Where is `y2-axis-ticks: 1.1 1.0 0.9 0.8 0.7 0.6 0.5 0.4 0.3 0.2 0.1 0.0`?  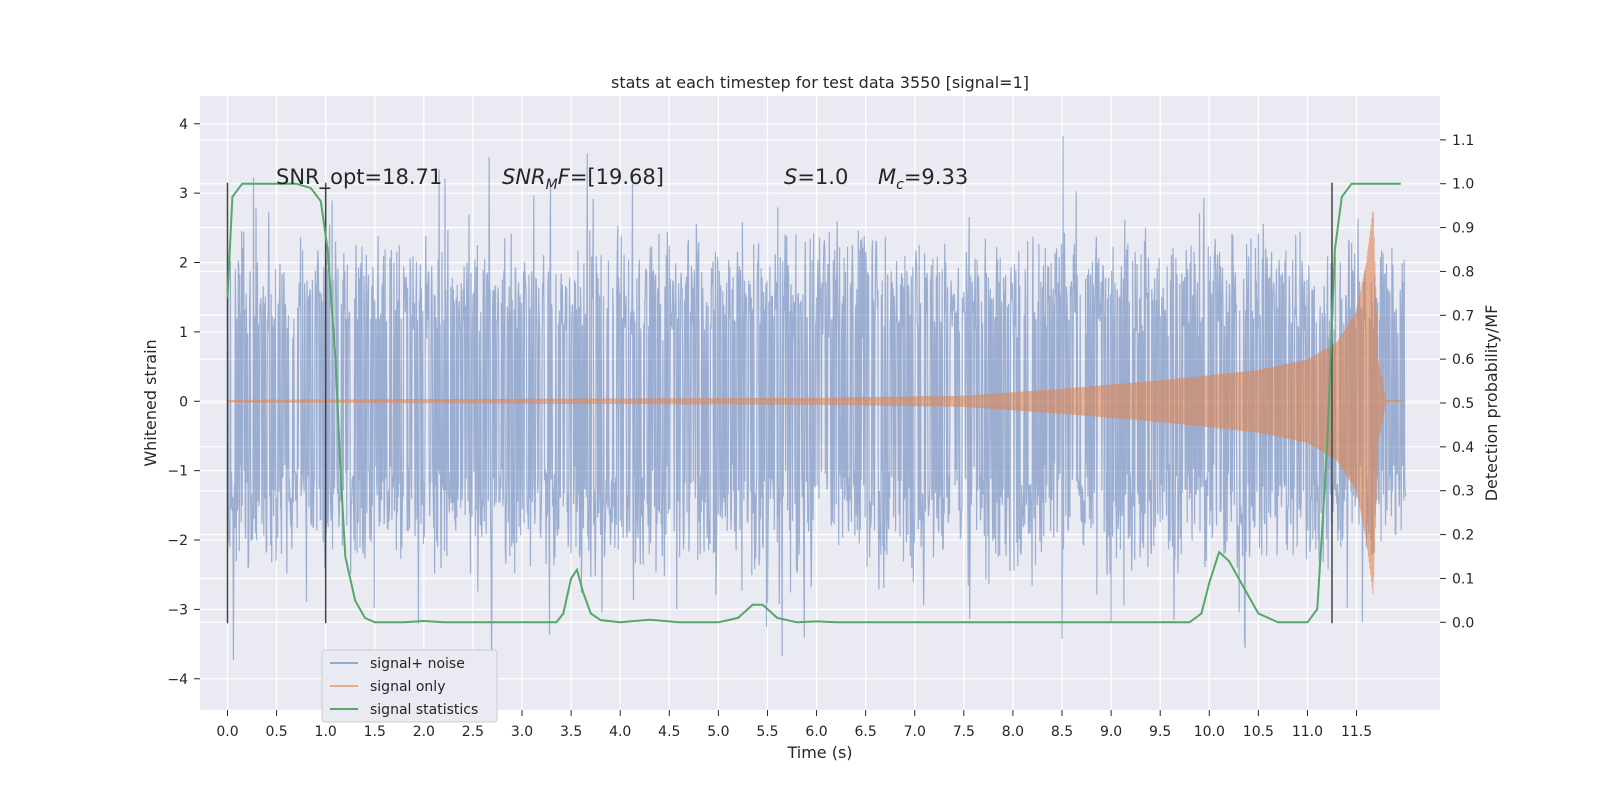
y2-axis-ticks: 1.1 1.0 0.9 0.8 0.7 0.6 0.5 0.4 0.3 0.2 0.1 0.0 is located at coordinates (1457, 382).